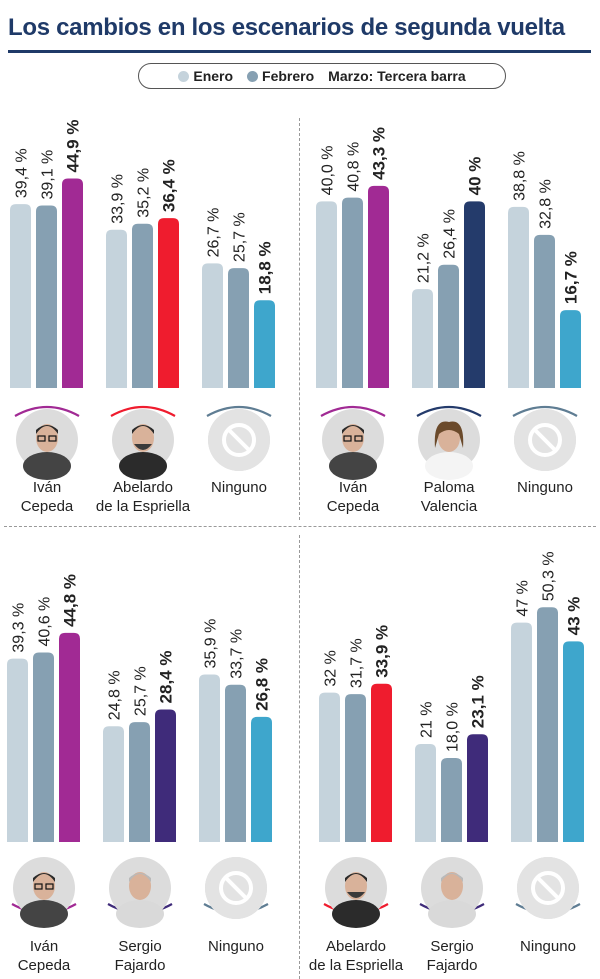 The height and width of the screenshot is (979, 600). Describe the element at coordinates (356, 965) in the screenshot. I see `candidate-name: de la Espriella` at that location.